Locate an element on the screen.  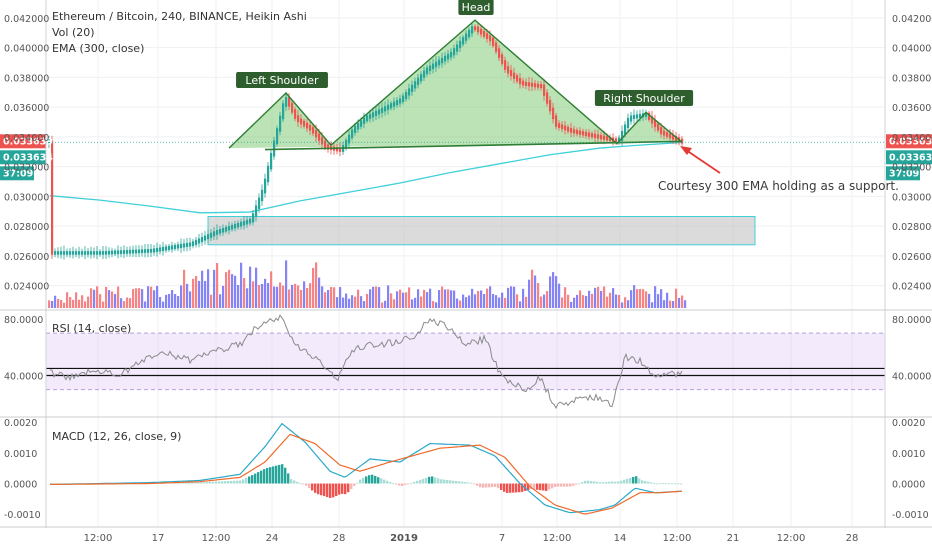
rsi-tick-label-right: 80.0000 is located at coordinates (911, 320).